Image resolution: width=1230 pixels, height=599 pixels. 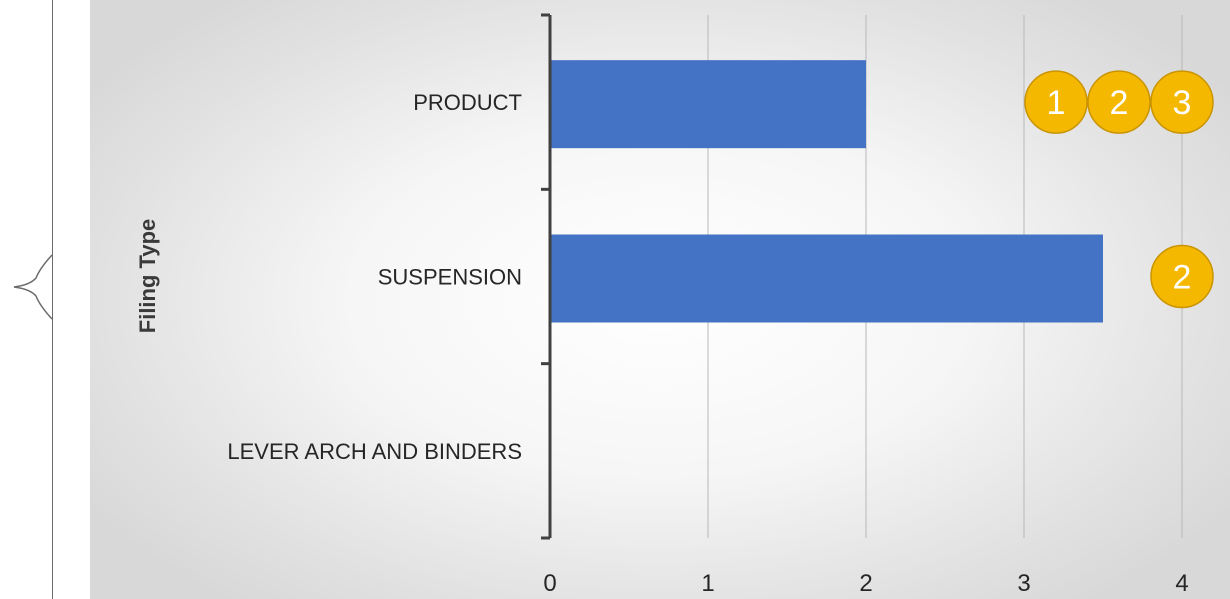 I want to click on number-badge: 3, so click(x=1182, y=102).